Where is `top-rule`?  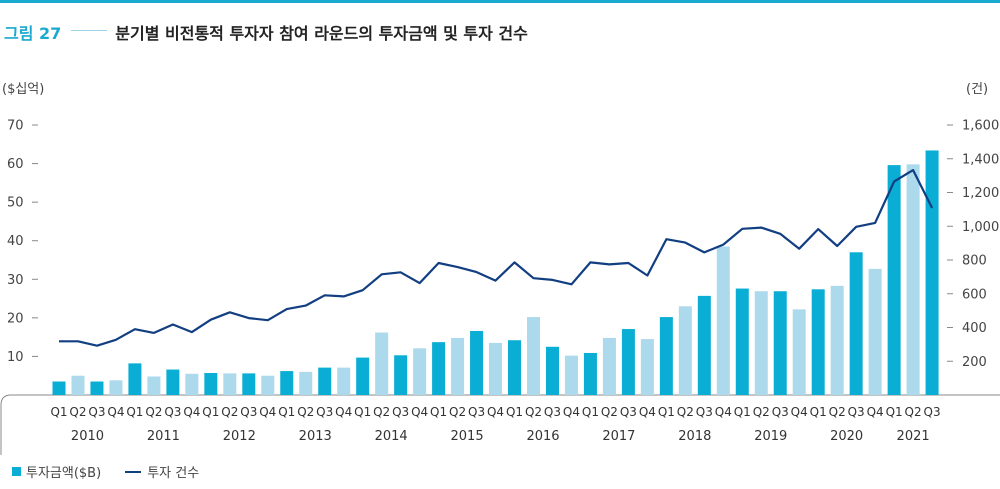
top-rule is located at coordinates (500, 1).